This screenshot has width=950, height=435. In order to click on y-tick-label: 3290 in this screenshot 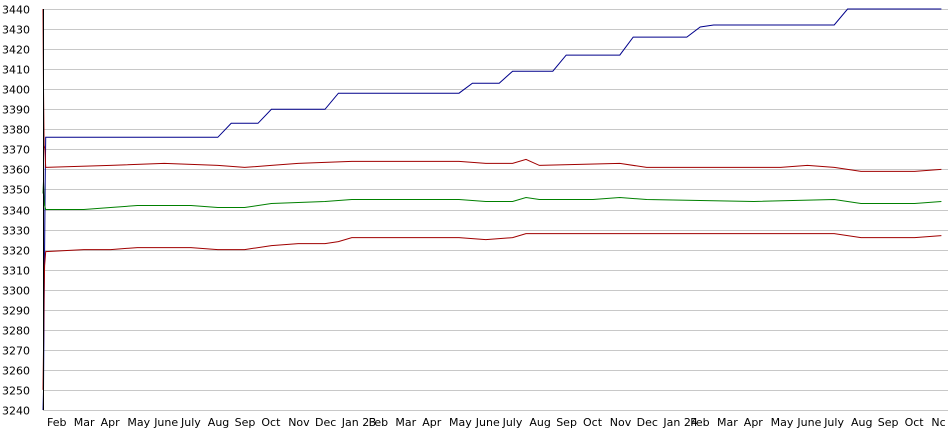, I will do `click(16, 311)`.